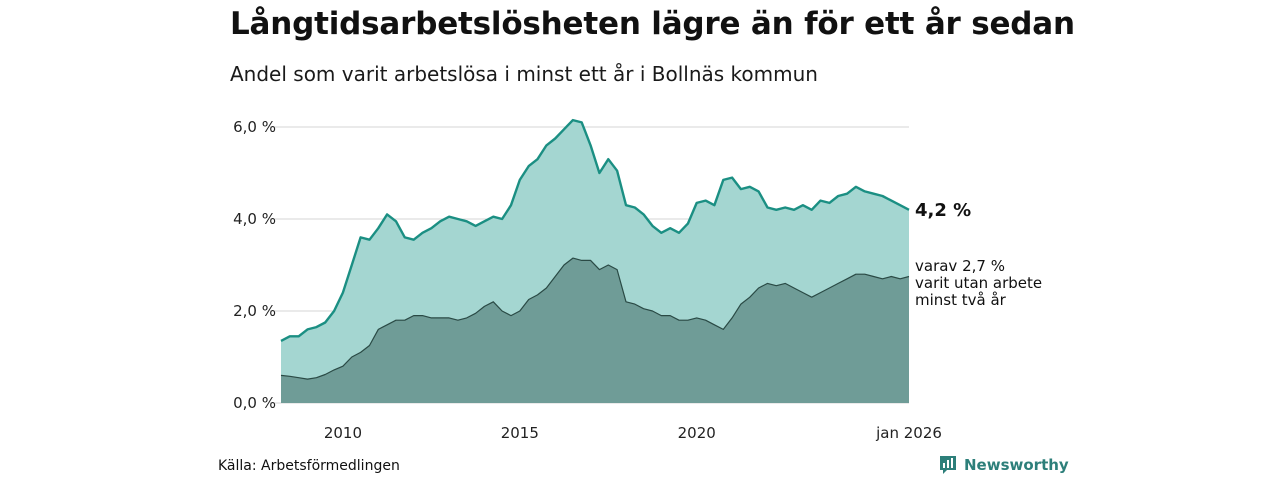  What do you see at coordinates (978, 283) in the screenshot?
I see `end-label-long-line: varit utan arbete` at bounding box center [978, 283].